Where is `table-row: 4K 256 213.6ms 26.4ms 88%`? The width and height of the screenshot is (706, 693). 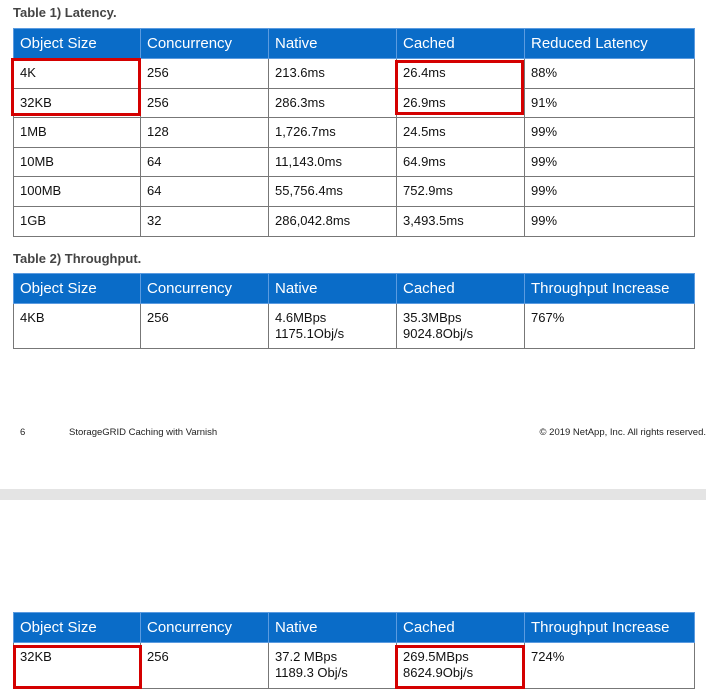
table-row: 4K 256 213.6ms 26.4ms 88% is located at coordinates (354, 73).